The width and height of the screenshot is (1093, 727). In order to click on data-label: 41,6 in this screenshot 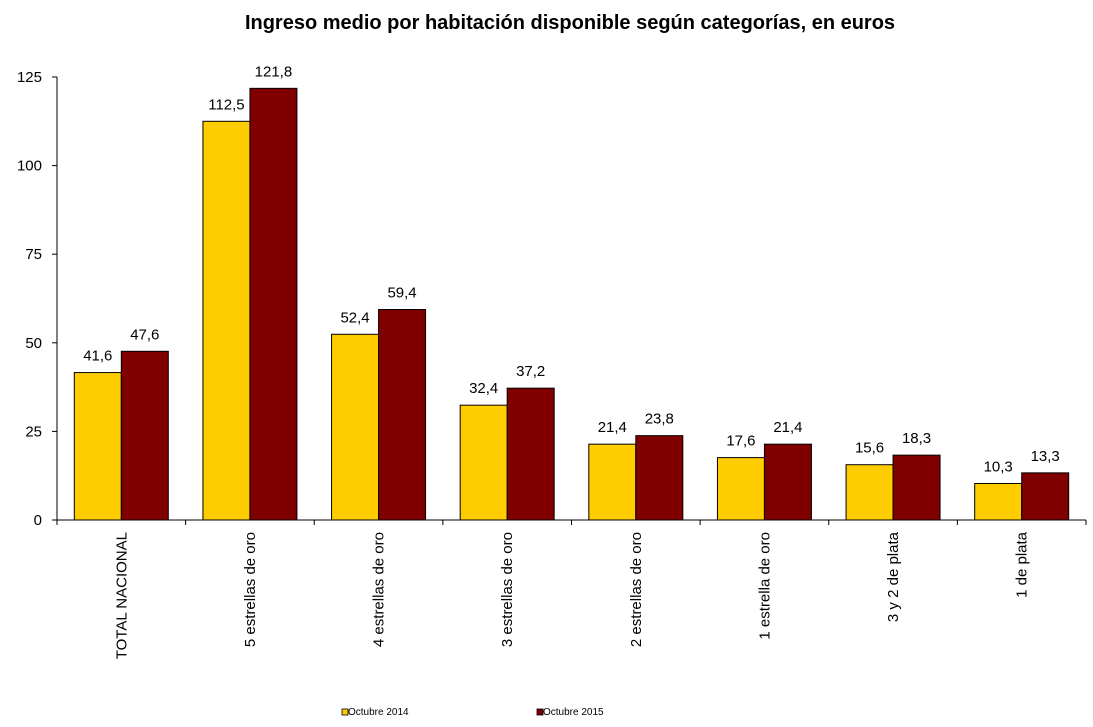, I will do `click(97, 356)`.